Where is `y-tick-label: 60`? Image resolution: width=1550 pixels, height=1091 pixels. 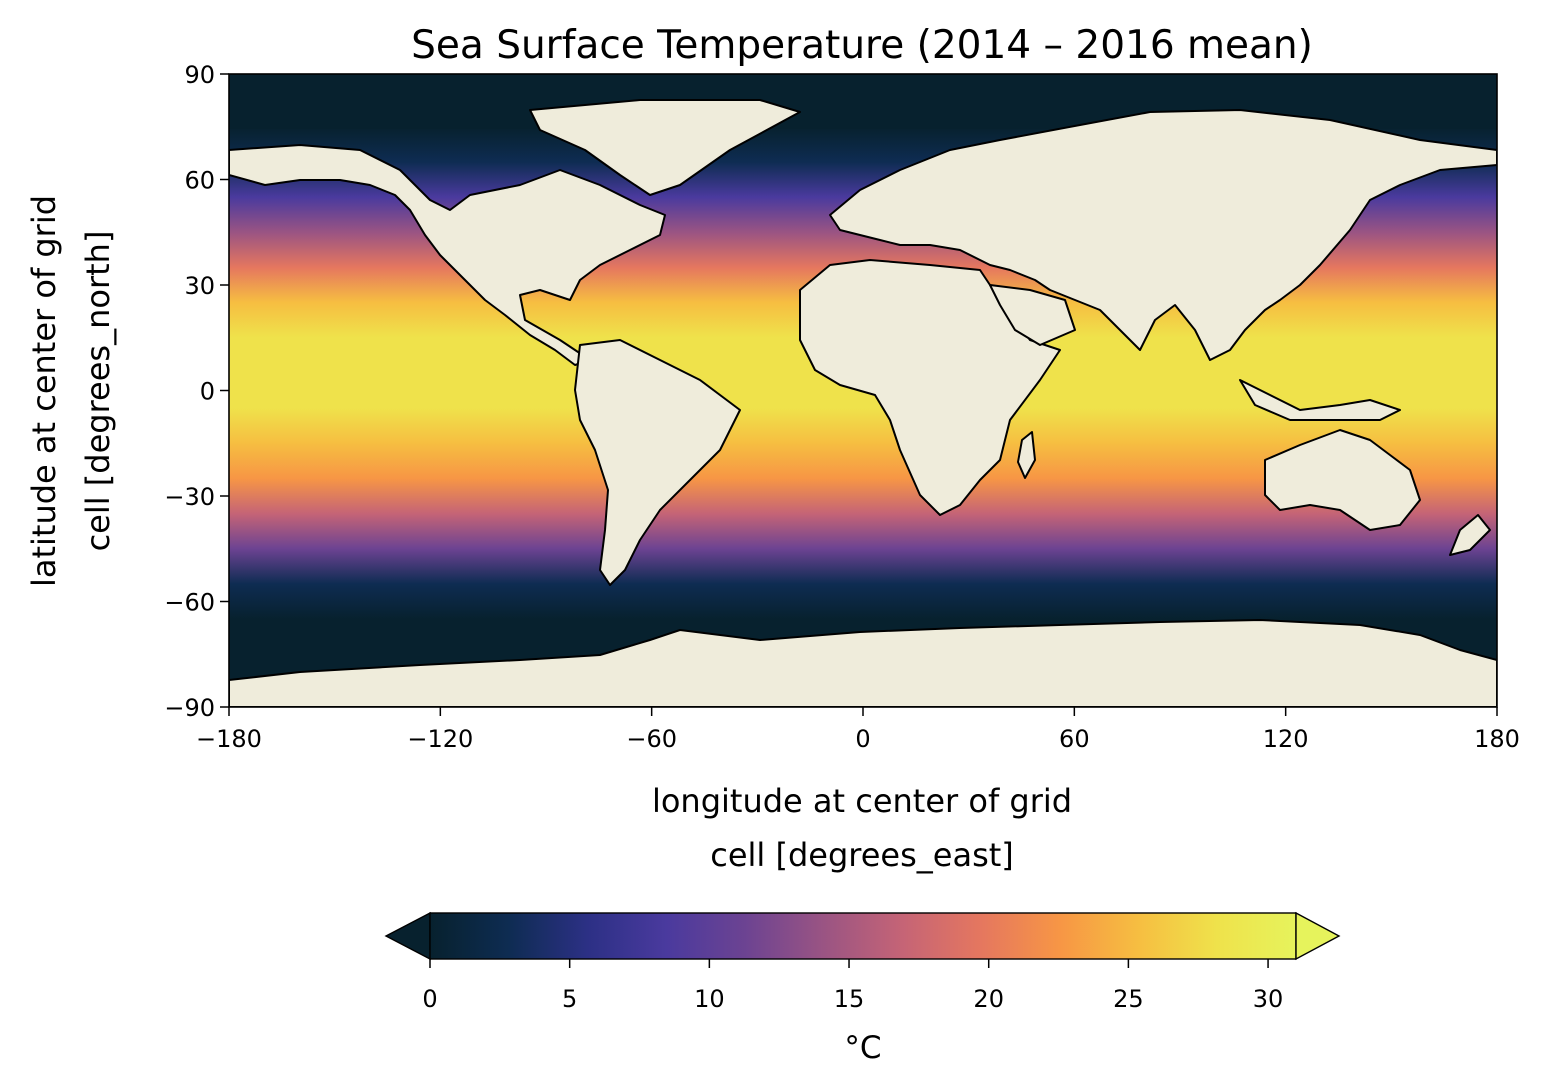
y-tick-label: 60 is located at coordinates (199, 181).